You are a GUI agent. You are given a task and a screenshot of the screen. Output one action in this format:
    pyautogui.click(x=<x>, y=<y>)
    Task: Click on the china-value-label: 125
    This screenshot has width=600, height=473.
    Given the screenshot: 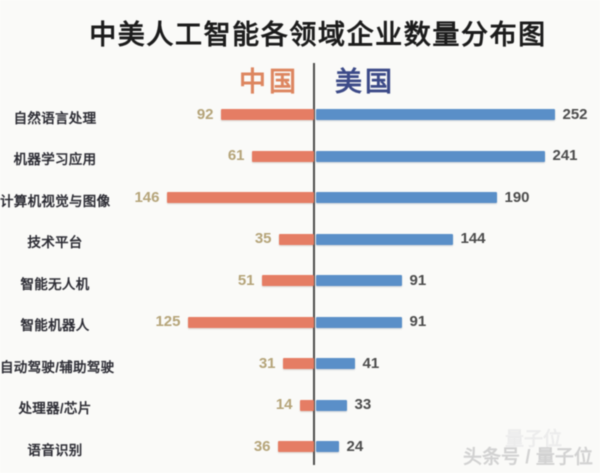 What is the action you would take?
    pyautogui.click(x=168, y=321)
    